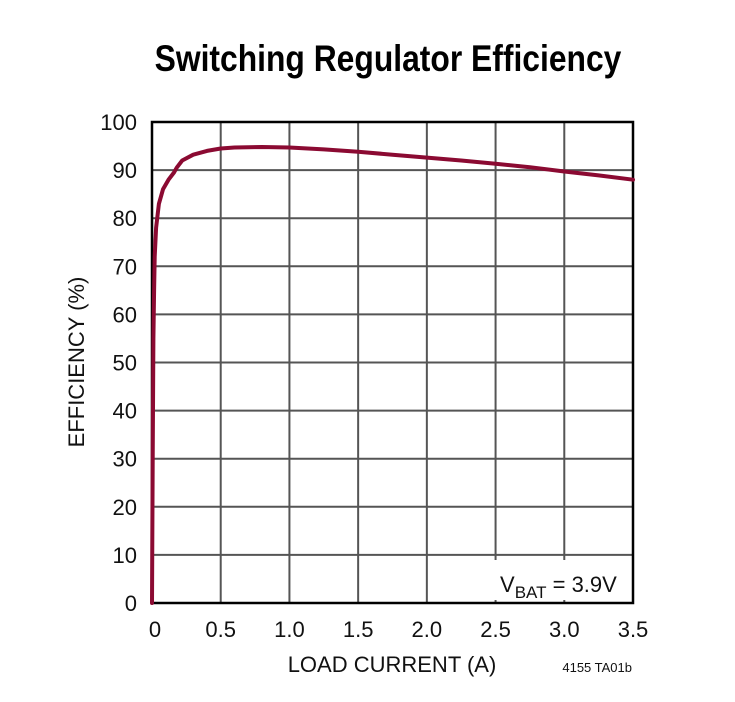  I want to click on y-axis-label: EFFICIENCY (%), so click(76, 362).